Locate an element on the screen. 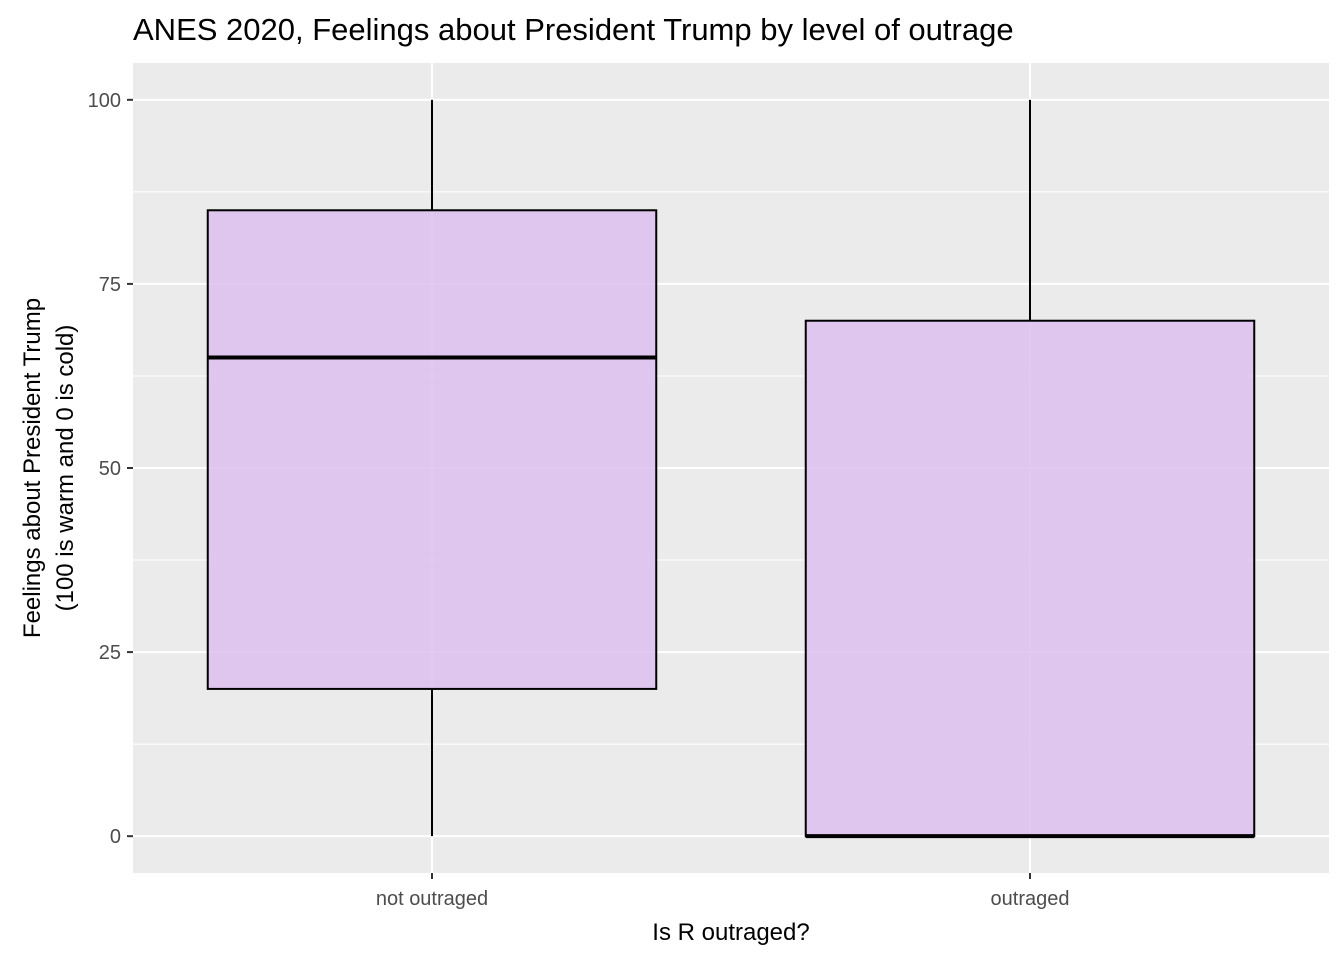 The height and width of the screenshot is (960, 1344). y-tick-label: 0 is located at coordinates (115, 837).